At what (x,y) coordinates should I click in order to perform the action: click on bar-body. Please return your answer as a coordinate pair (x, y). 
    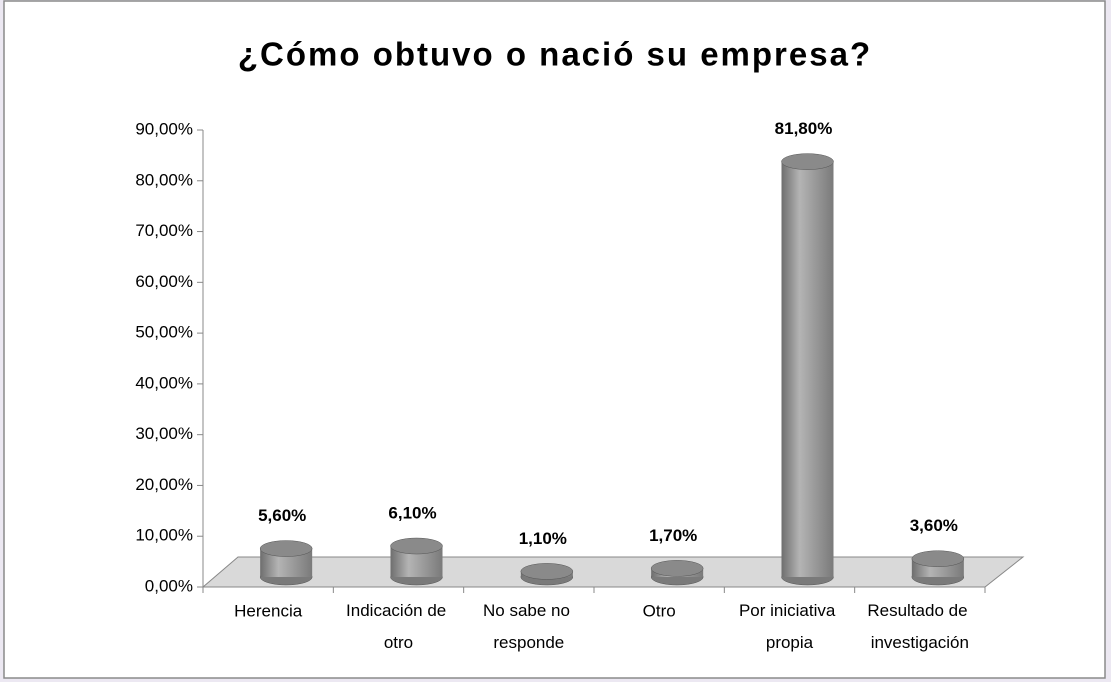
    Looking at the image, I should click on (807, 369).